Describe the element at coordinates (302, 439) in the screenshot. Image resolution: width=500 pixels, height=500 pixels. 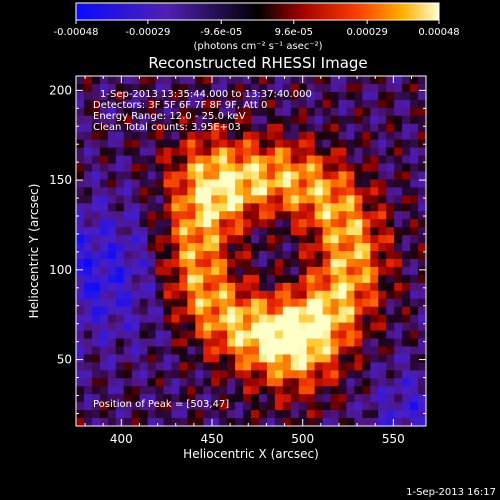
I see `x-tick-label: 500` at that location.